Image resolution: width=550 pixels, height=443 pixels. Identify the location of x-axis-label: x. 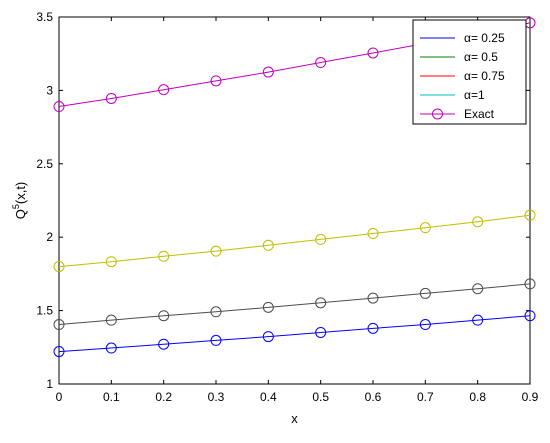
(294, 418).